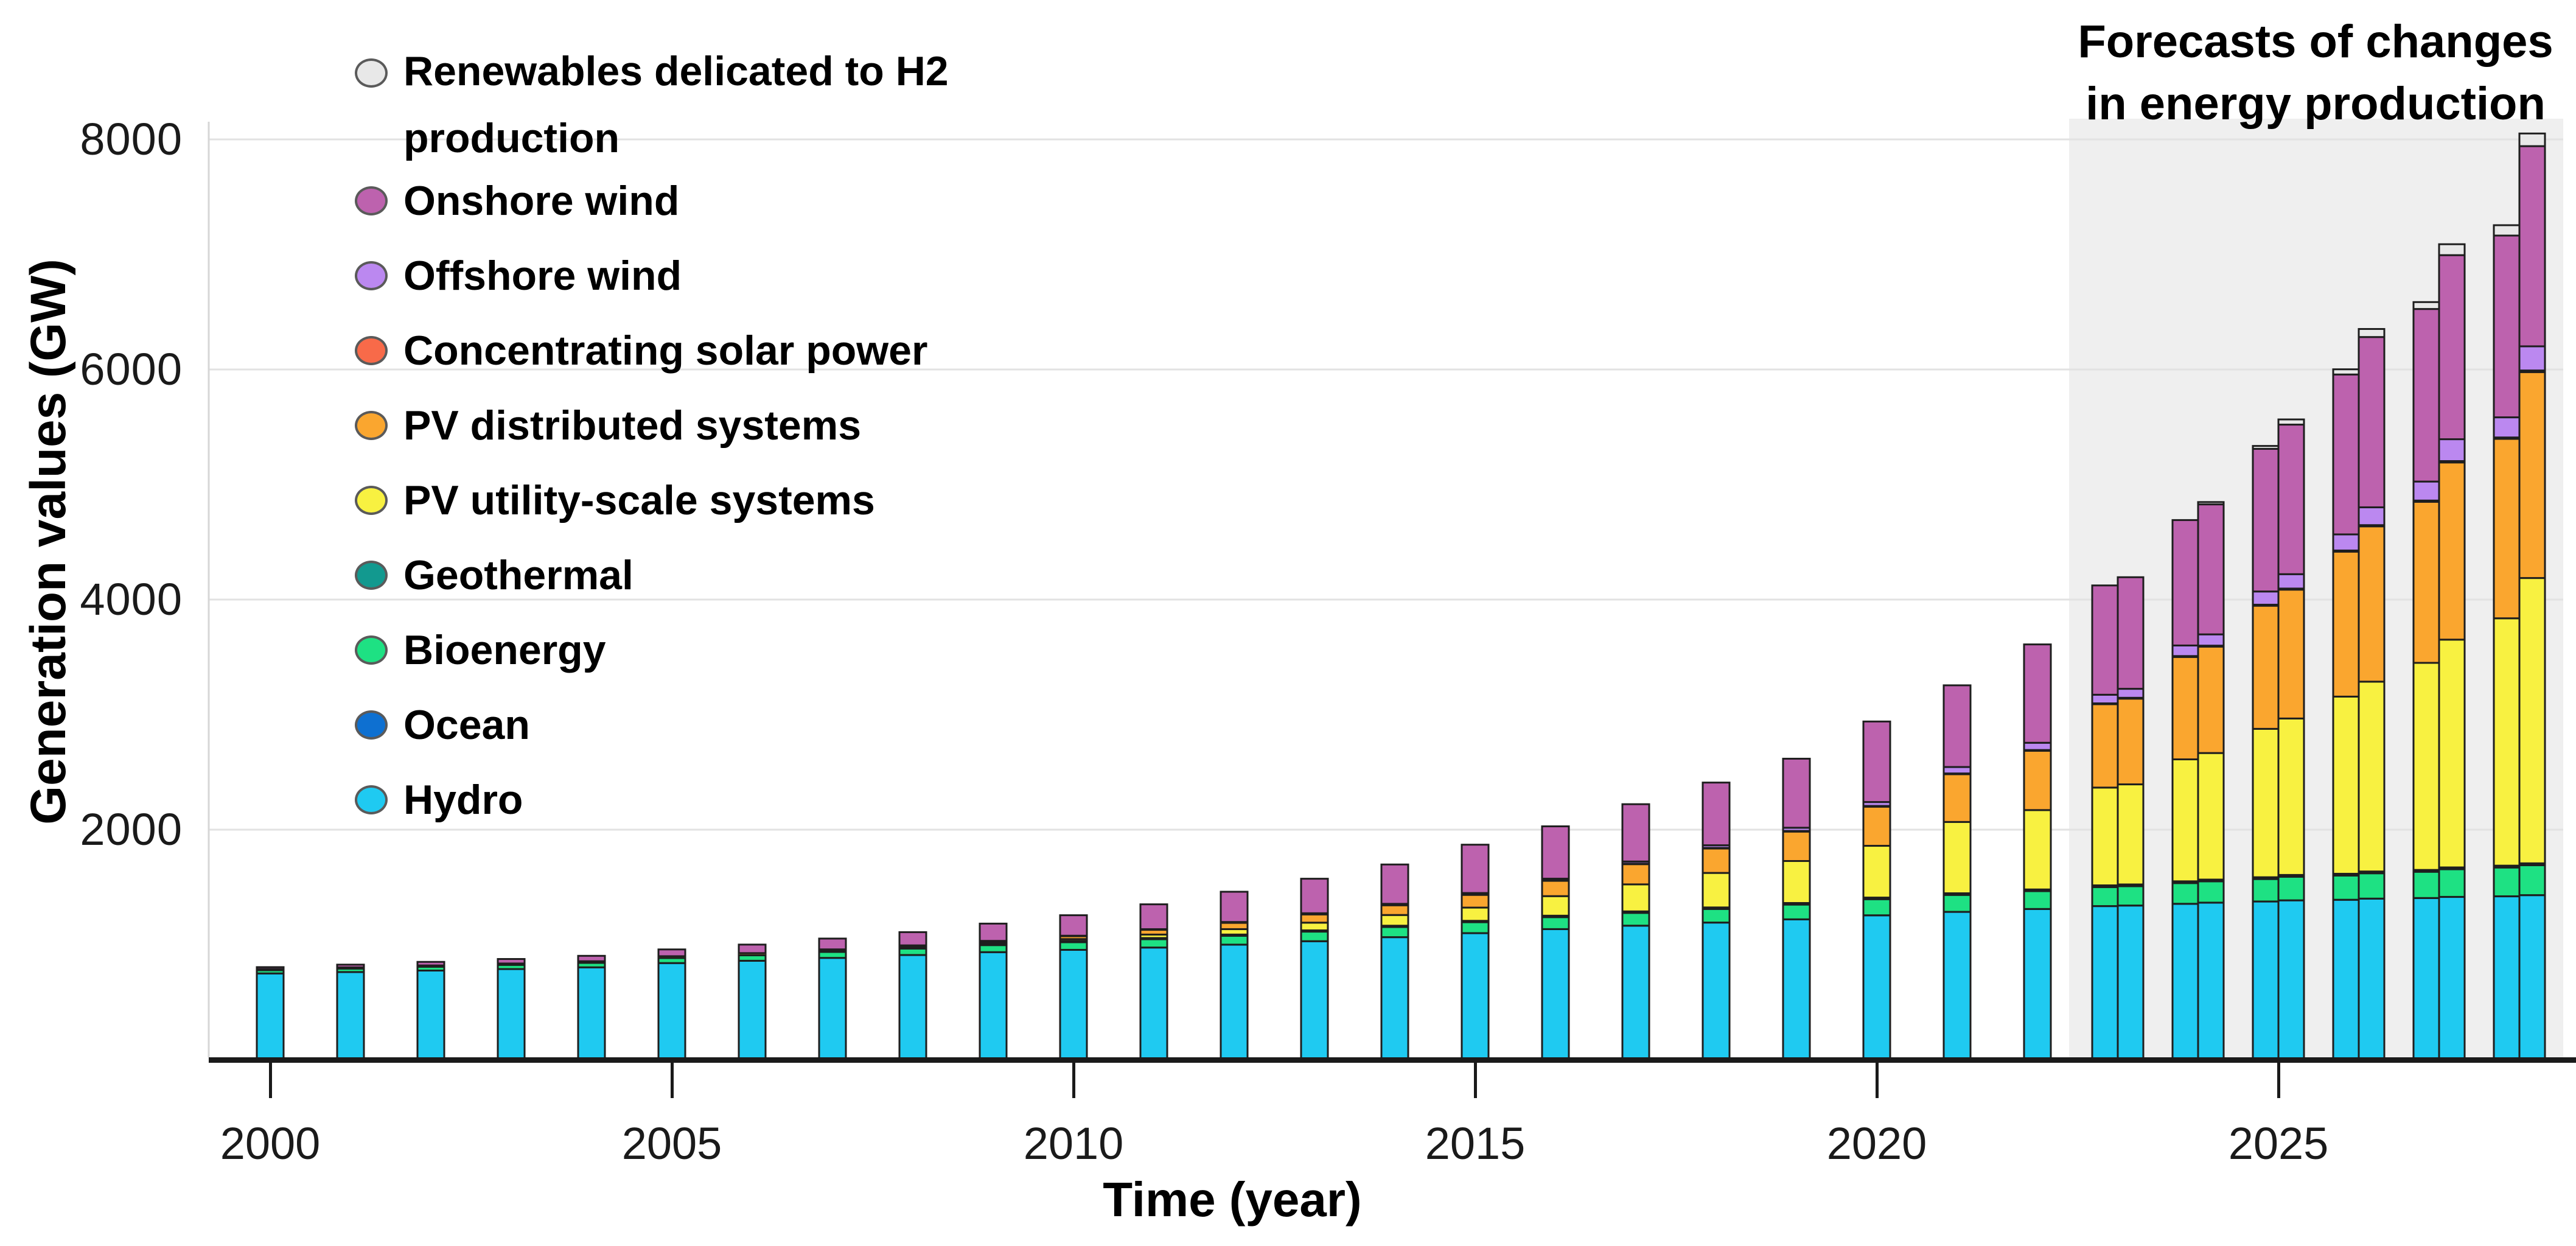 The height and width of the screenshot is (1246, 2576). I want to click on bar-2011, so click(1153, 982).